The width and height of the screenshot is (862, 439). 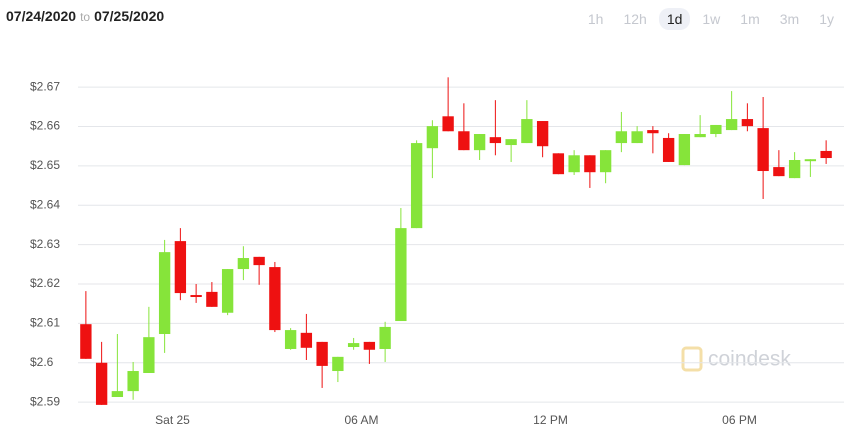 I want to click on x-tick-label: 12 PM, so click(x=550, y=420).